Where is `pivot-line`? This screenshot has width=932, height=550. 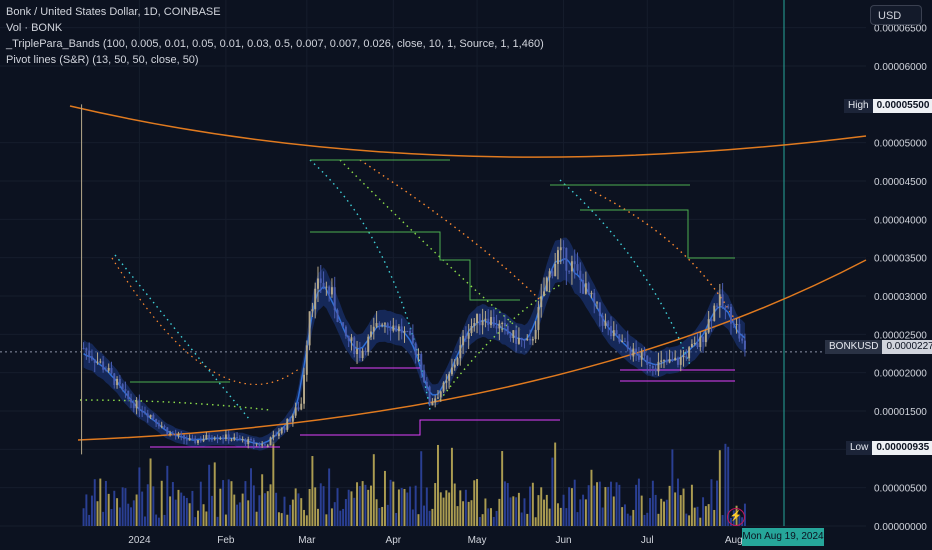 pivot-line is located at coordinates (415, 266).